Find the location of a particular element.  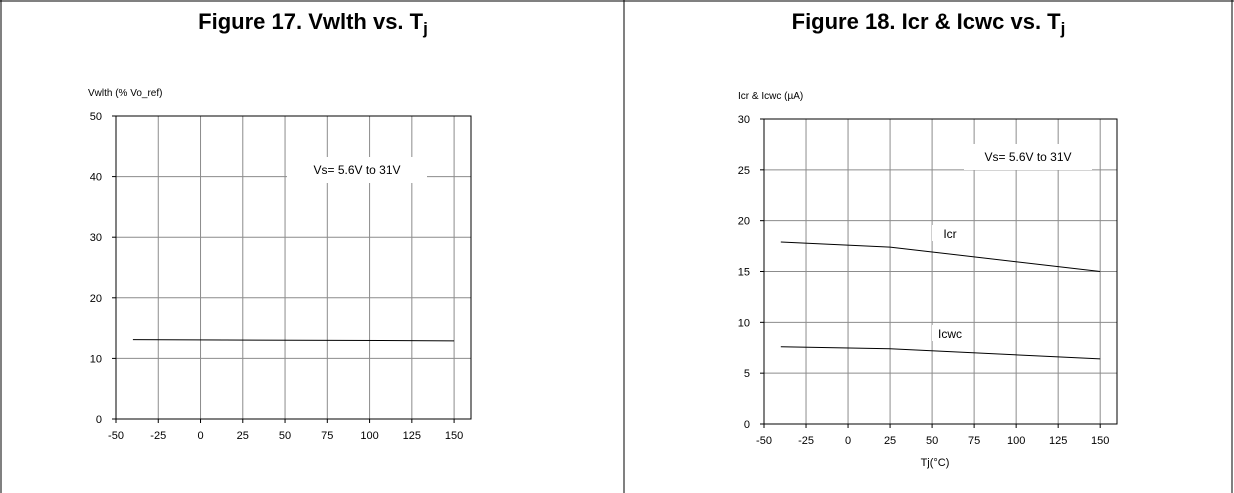

series-label: Icwc is located at coordinates (950, 334).